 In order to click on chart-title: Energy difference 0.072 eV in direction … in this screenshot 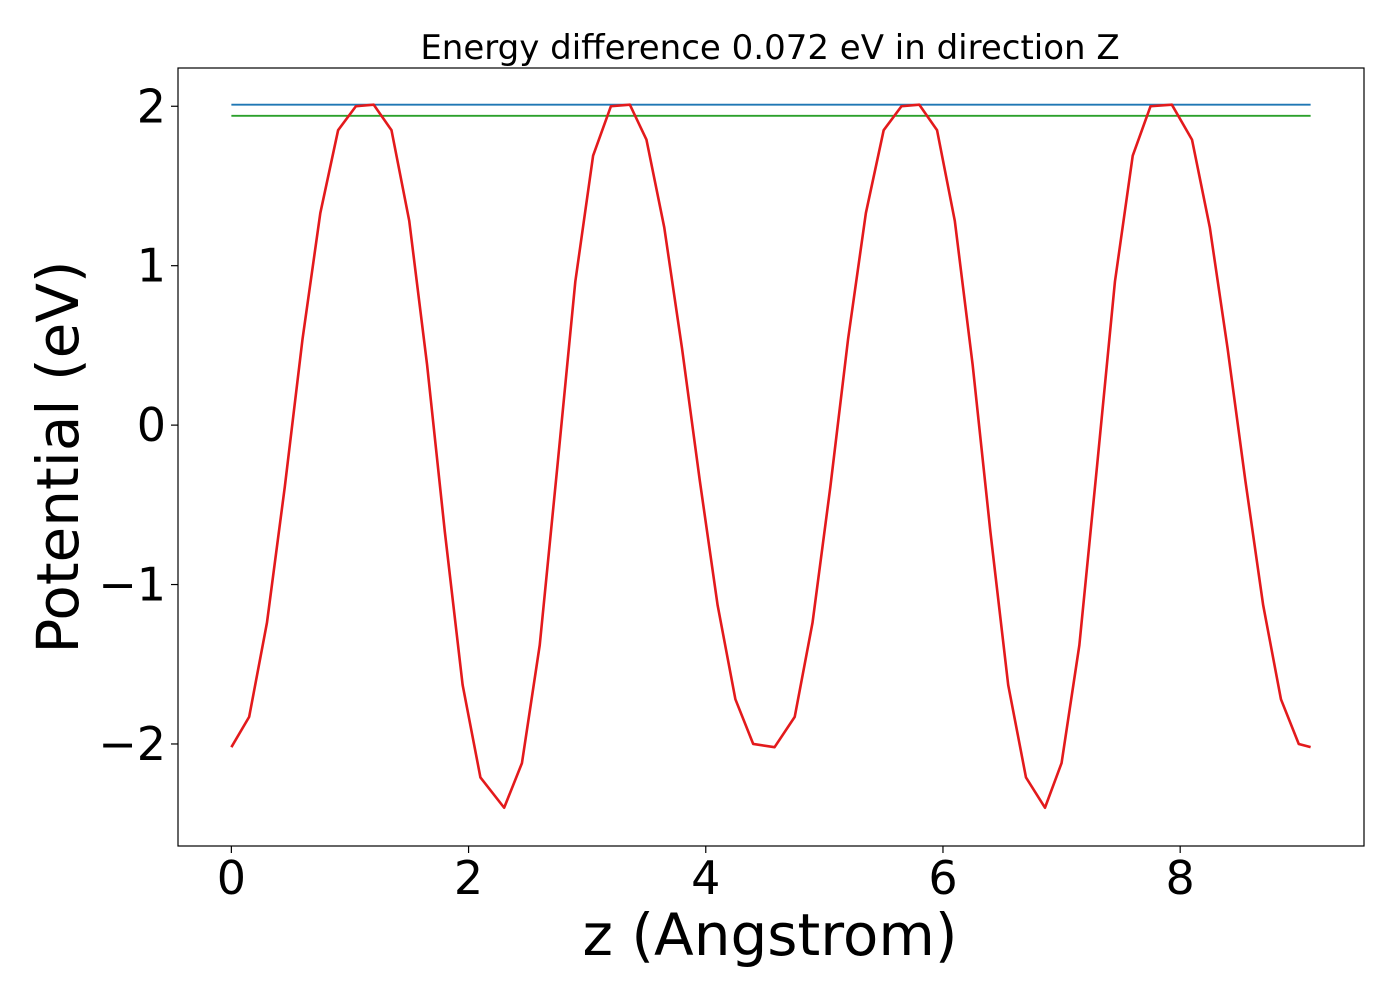, I will do `click(769, 48)`.